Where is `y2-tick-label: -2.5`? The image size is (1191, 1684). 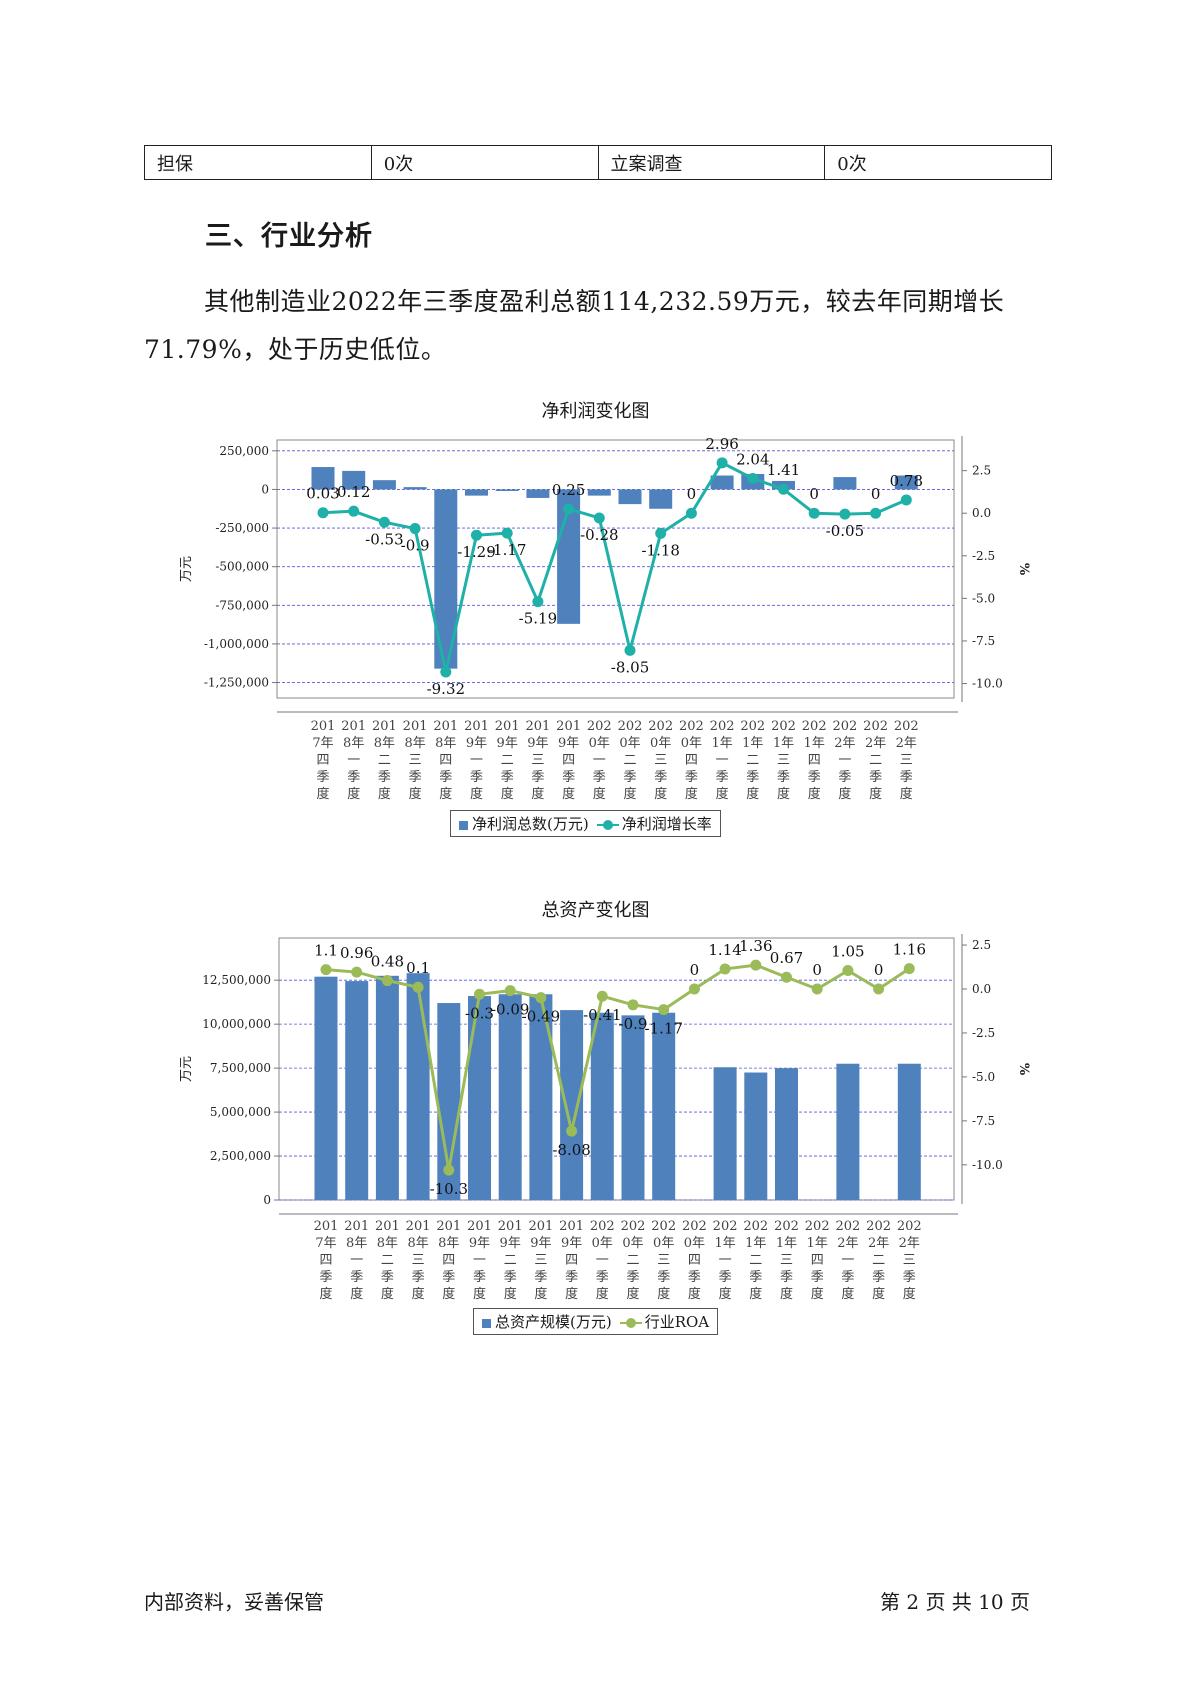 y2-tick-label: -2.5 is located at coordinates (983, 556).